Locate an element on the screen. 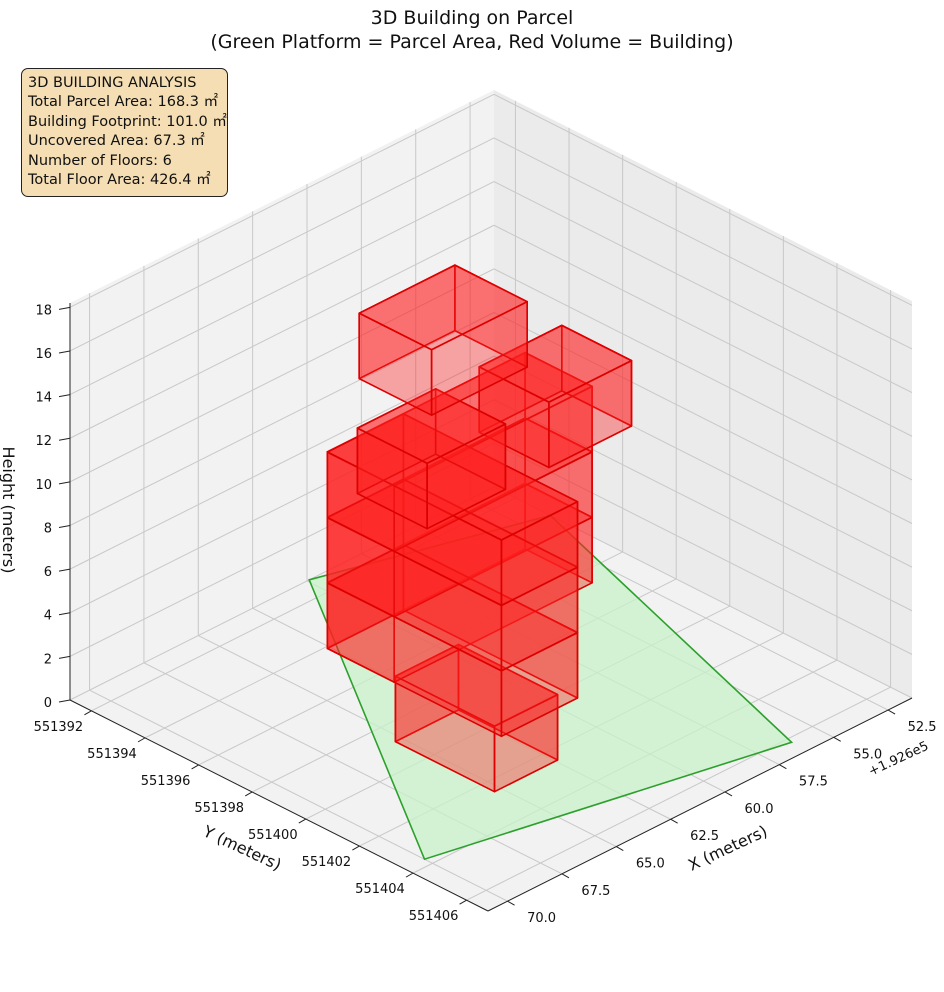 Image resolution: width=944 pixels, height=992 pixels. infobox-heading: 3D BUILDING ANALYSIS is located at coordinates (112, 83).